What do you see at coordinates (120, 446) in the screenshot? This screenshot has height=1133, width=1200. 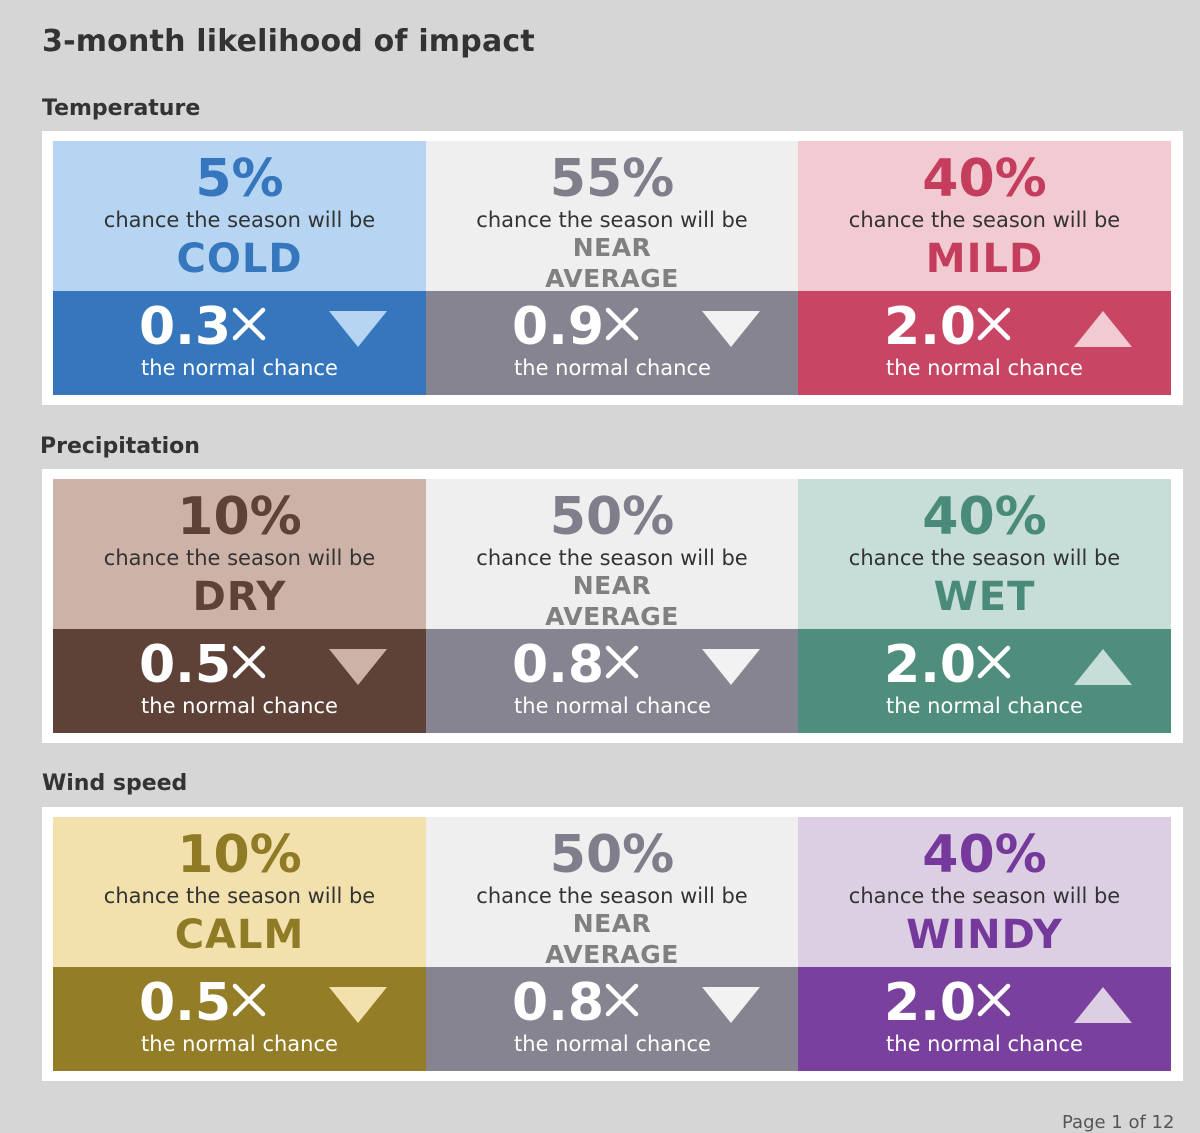 I see `section-label-precipitation: Precipitation` at bounding box center [120, 446].